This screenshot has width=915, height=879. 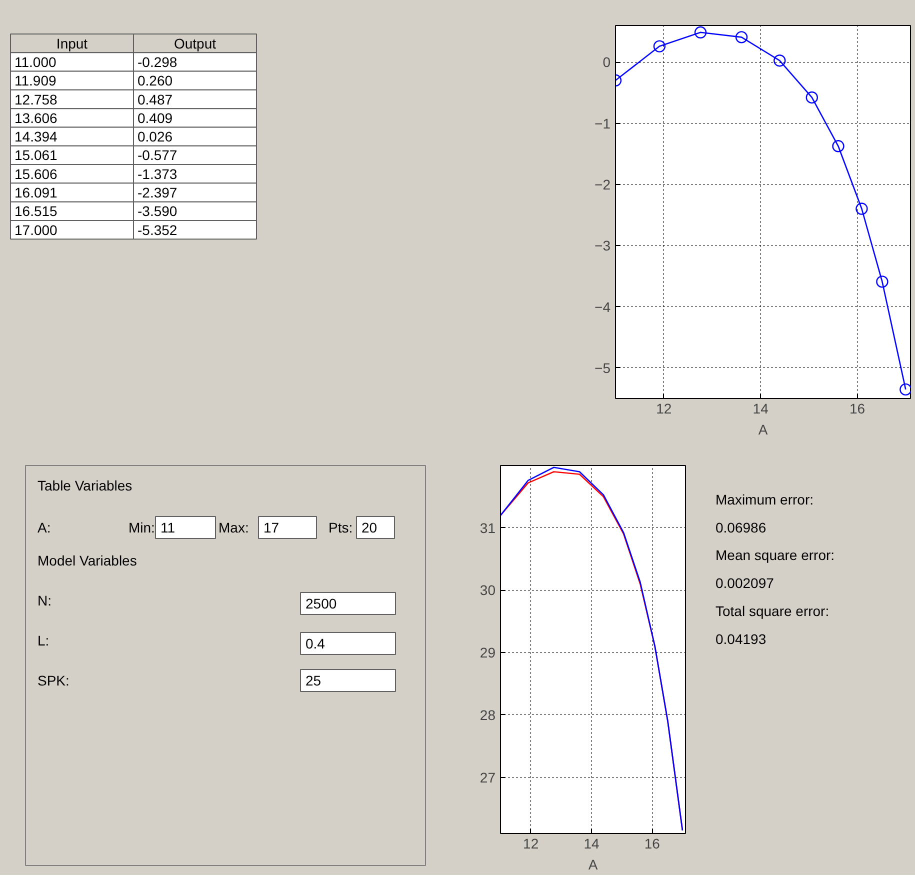 I want to click on text: Max:, so click(x=233, y=528).